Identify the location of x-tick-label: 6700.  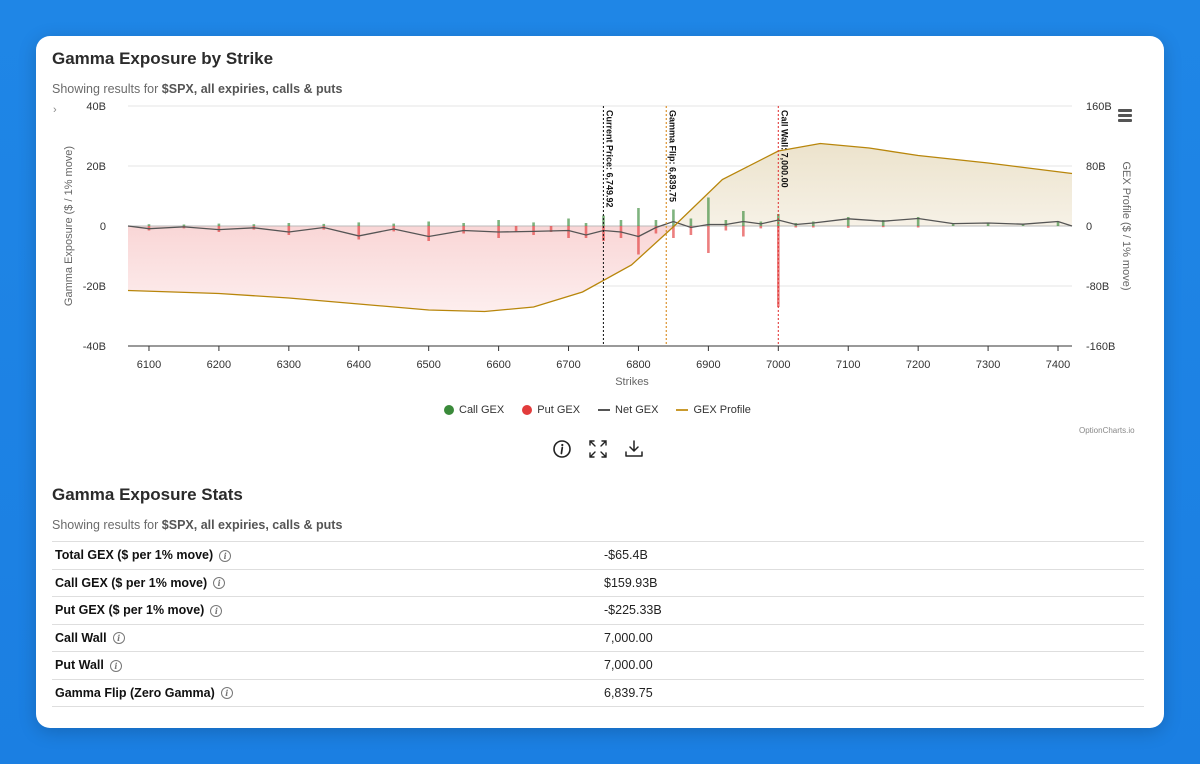
(568, 365).